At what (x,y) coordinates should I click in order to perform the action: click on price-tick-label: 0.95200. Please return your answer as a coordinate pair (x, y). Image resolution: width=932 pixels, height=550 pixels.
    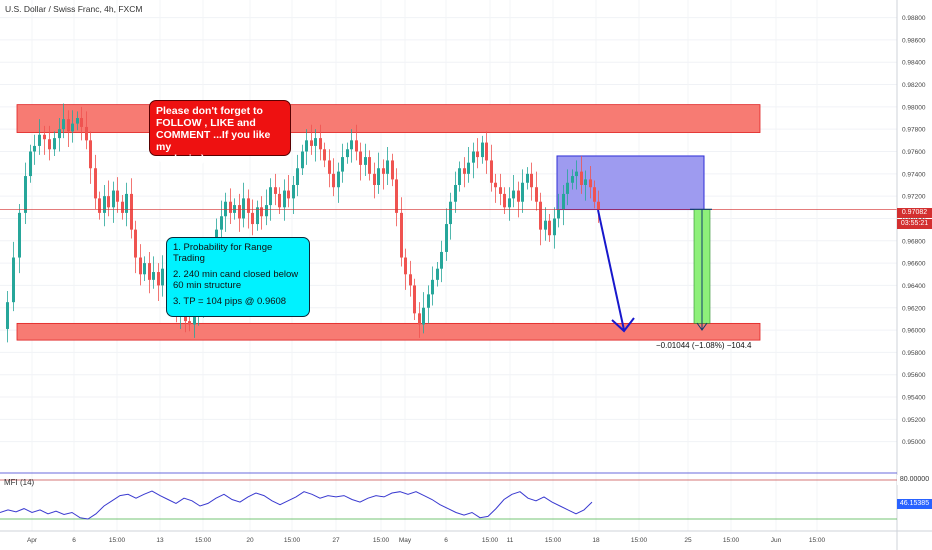
    Looking at the image, I should click on (914, 420).